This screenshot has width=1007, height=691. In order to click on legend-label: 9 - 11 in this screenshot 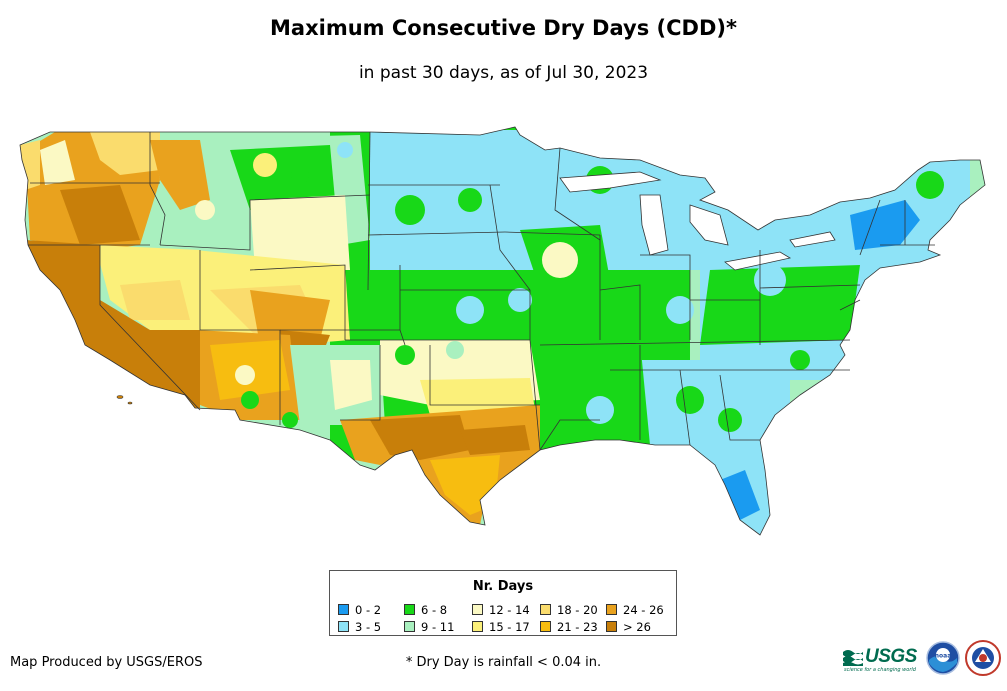, I will do `click(438, 626)`.